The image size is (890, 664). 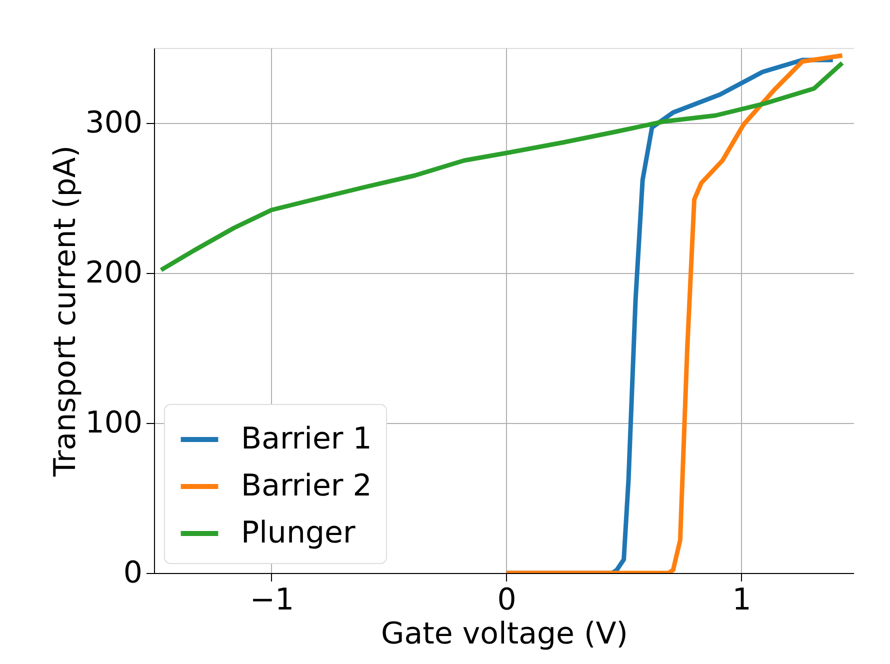 I want to click on y-tick-label: 0, so click(x=132, y=573).